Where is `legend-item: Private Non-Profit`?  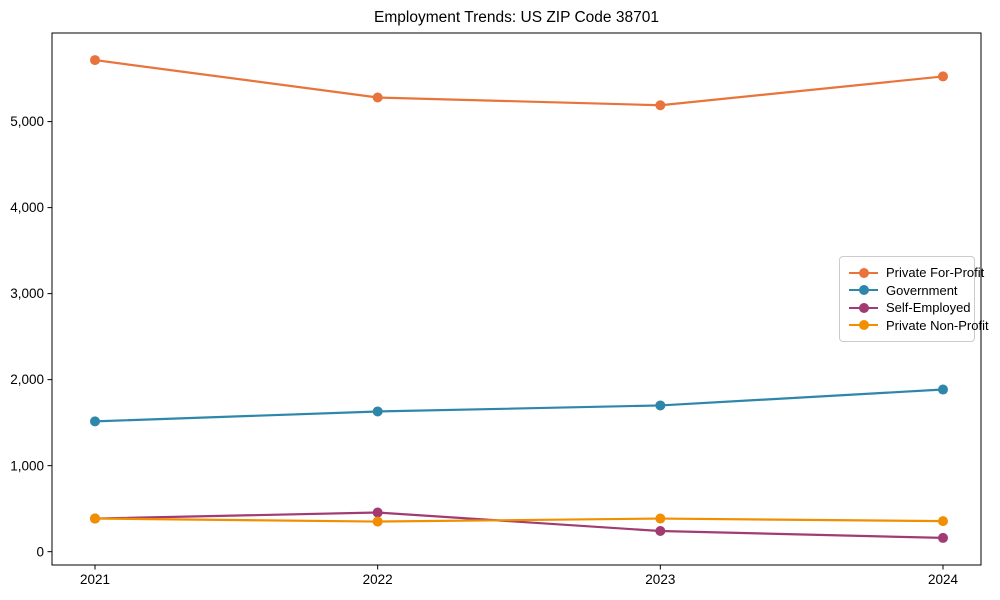
legend-item: Private Non-Profit is located at coordinates (919, 326).